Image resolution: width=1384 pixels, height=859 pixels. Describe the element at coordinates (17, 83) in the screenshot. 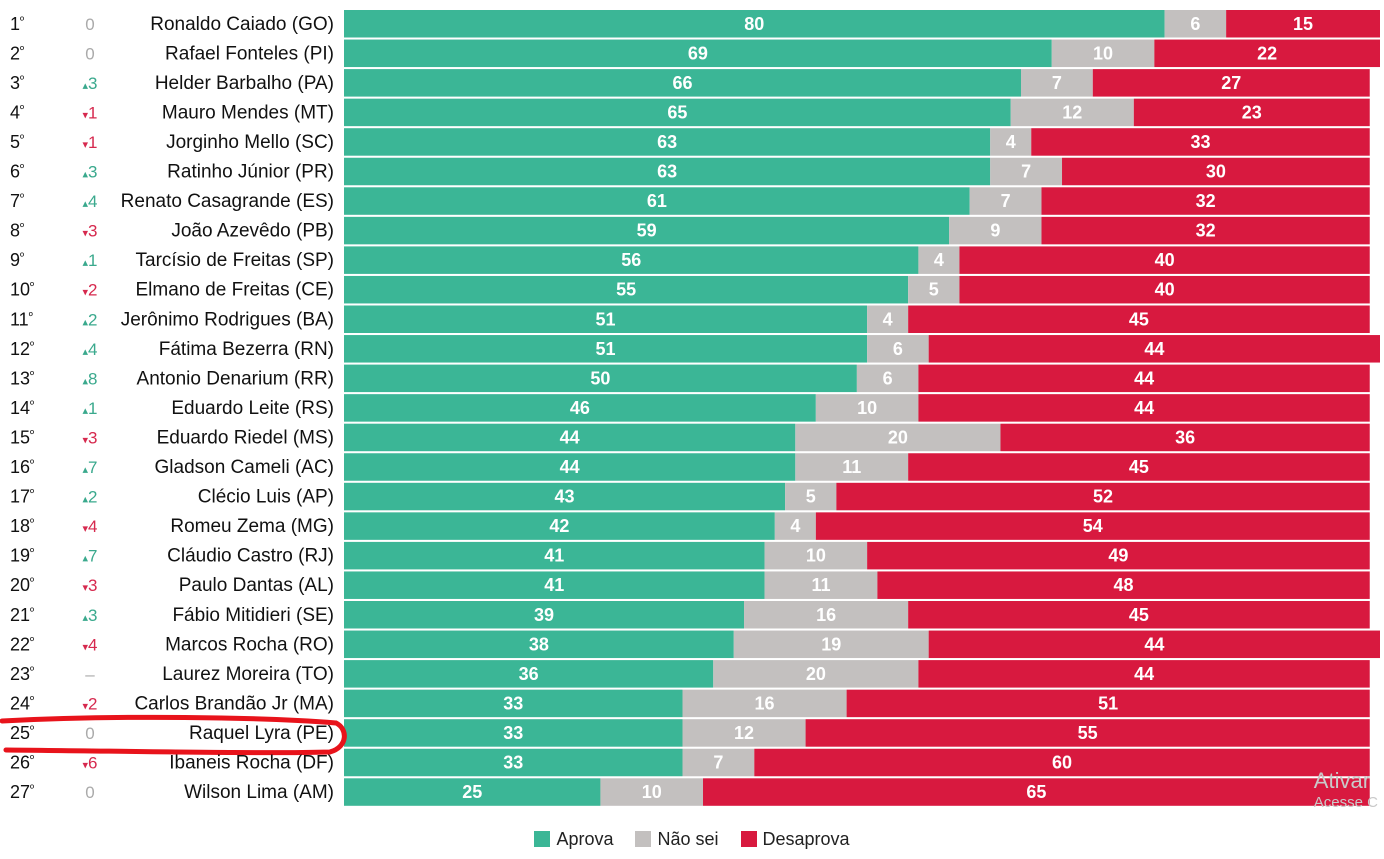

I see `rank-label: 3º` at that location.